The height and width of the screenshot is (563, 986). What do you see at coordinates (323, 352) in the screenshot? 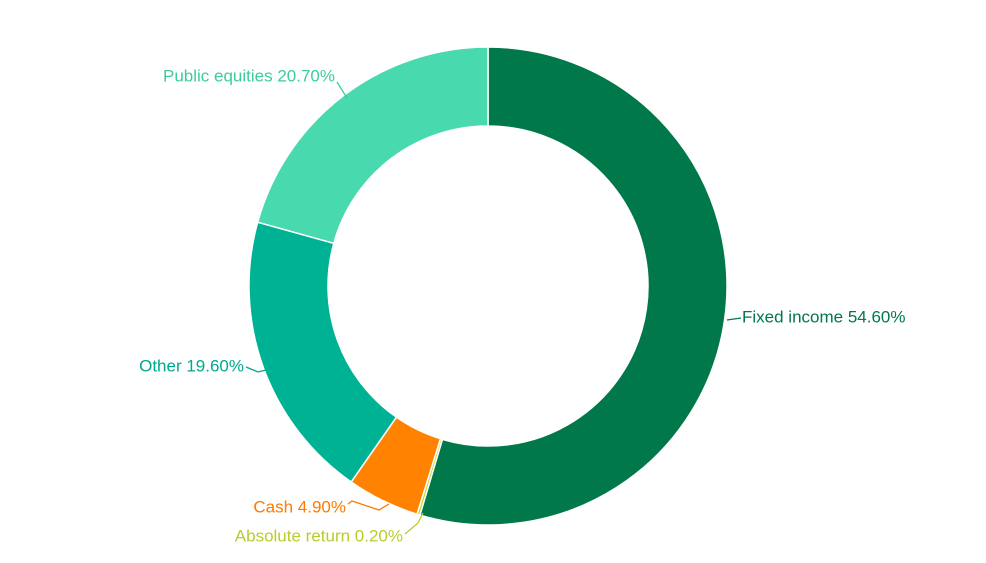
I see `slice-other` at bounding box center [323, 352].